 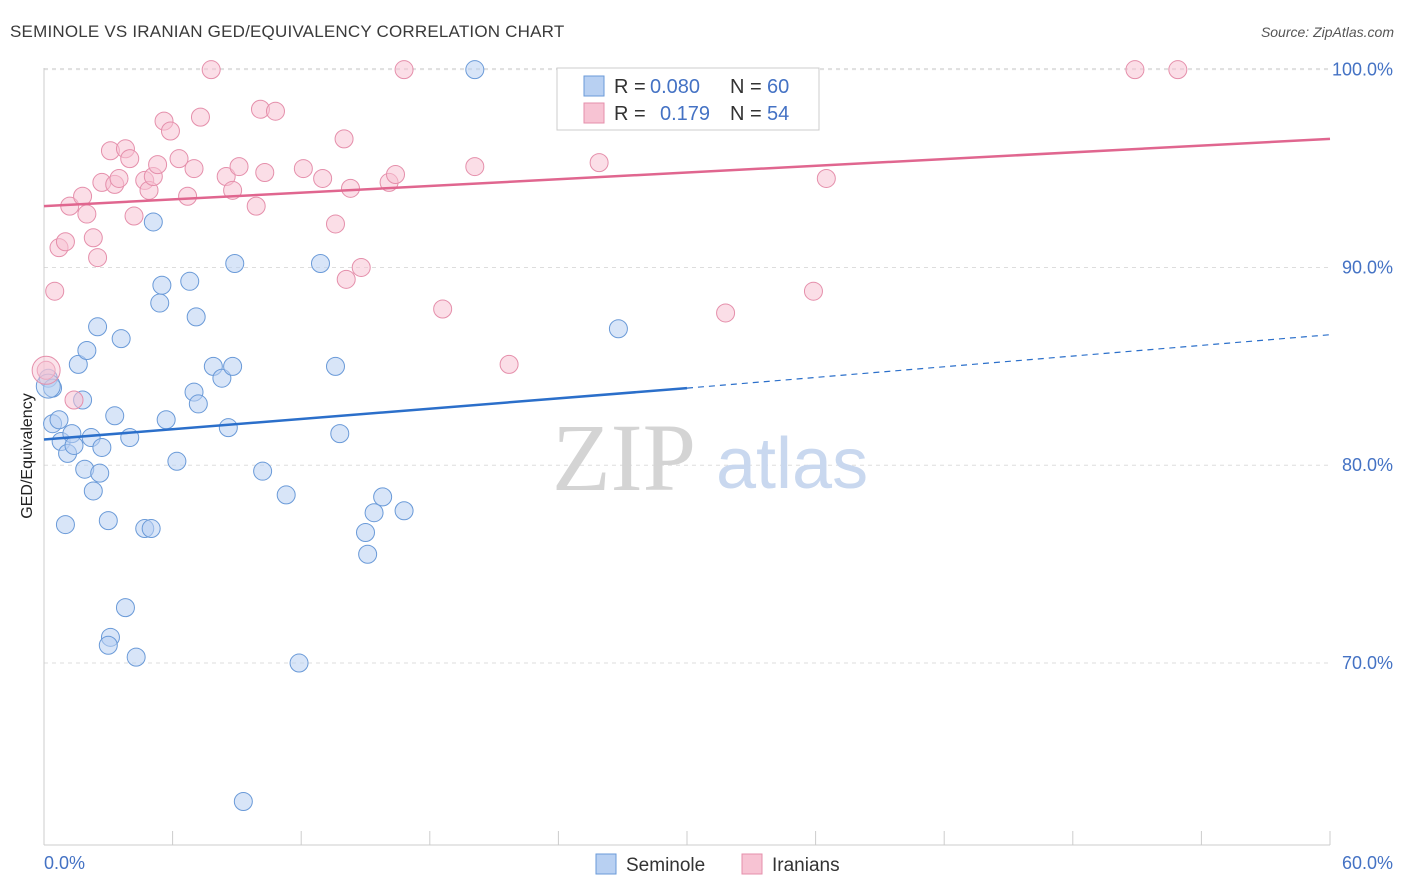 What do you see at coordinates (1327, 32) in the screenshot?
I see `source-label: Source: ZipAtlas.com` at bounding box center [1327, 32].